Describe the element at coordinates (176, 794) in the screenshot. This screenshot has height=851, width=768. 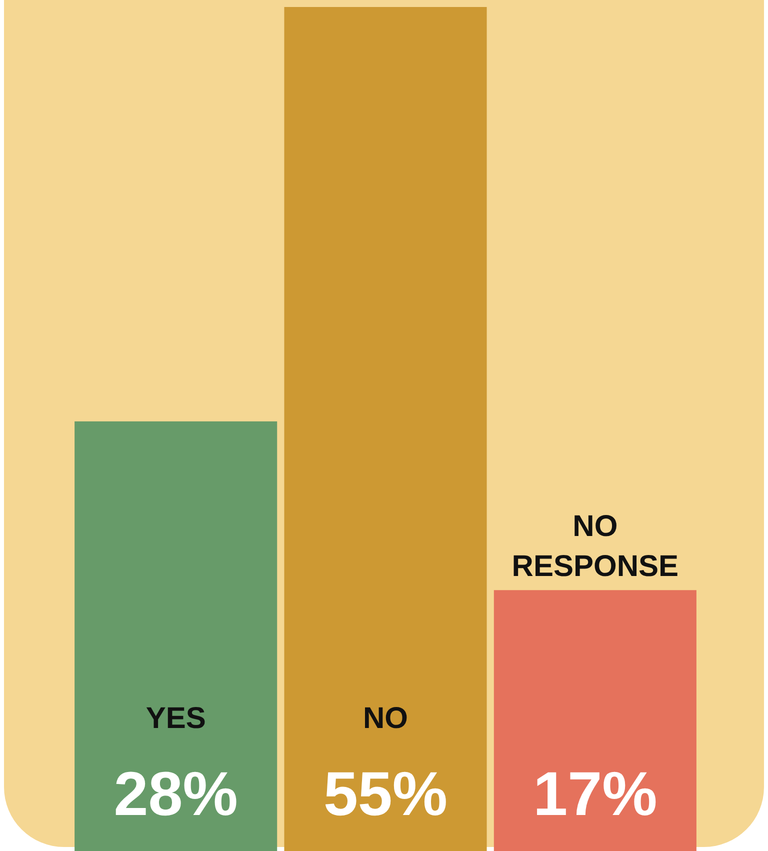
I see `data-label: 28%` at that location.